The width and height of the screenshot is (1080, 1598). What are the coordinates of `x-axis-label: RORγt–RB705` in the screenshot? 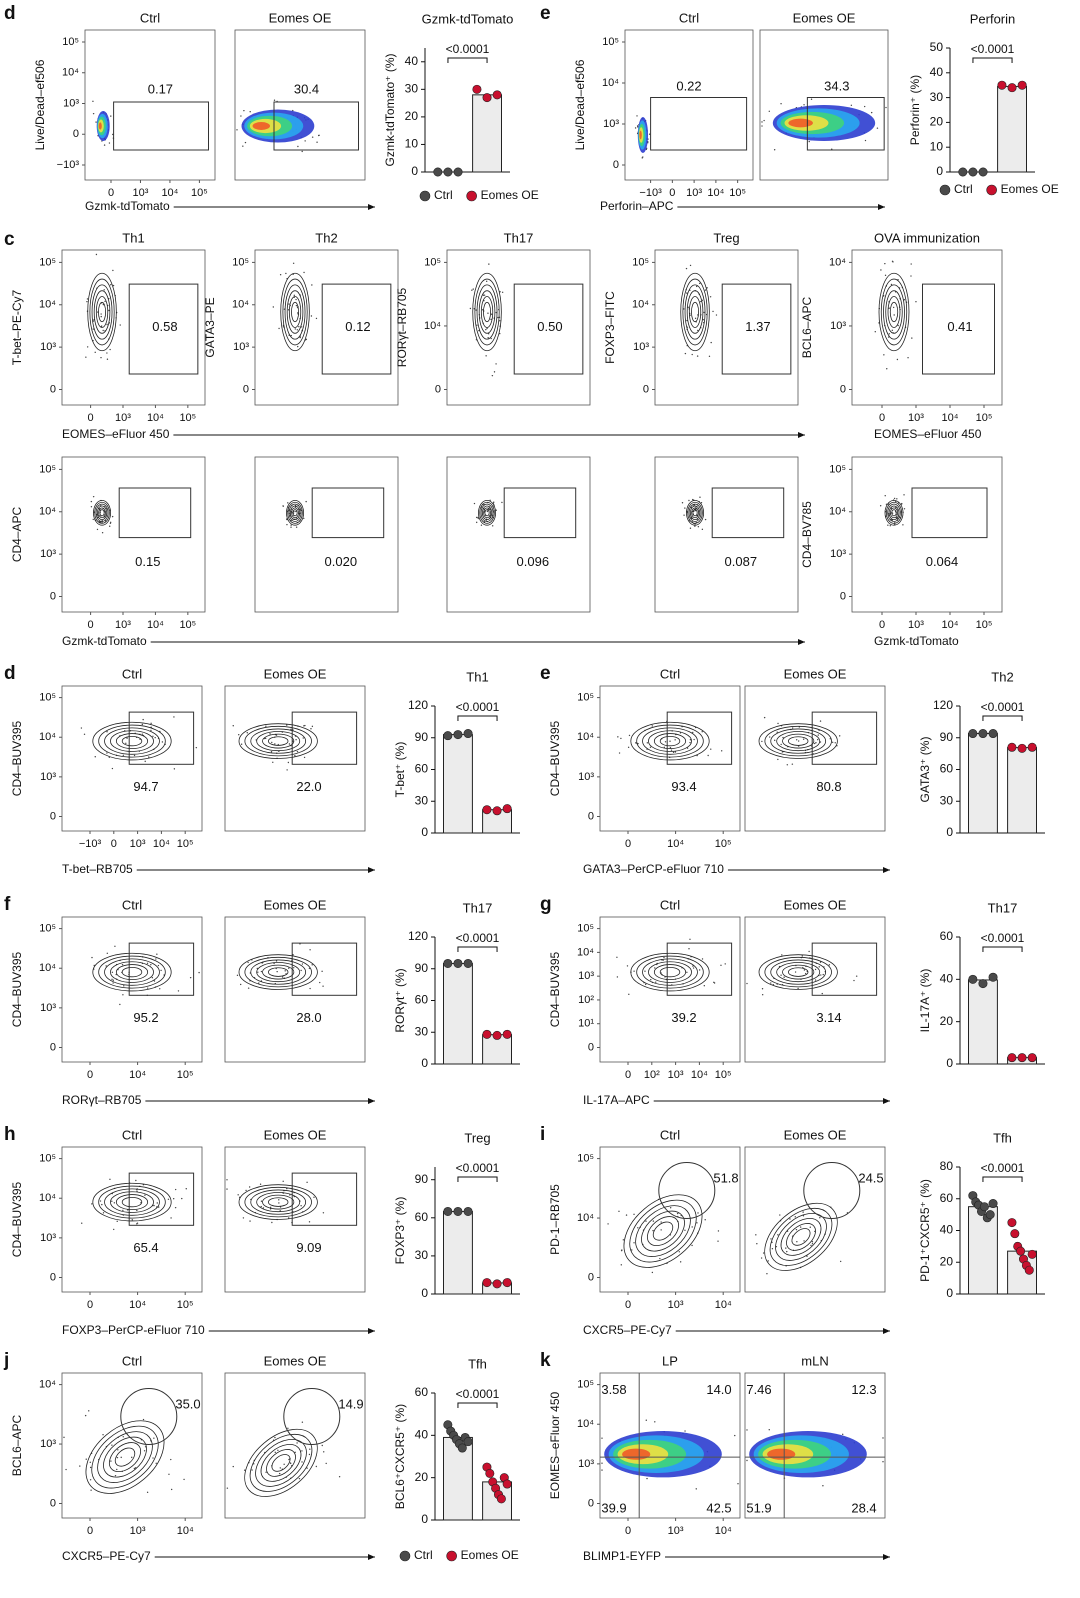 It's located at (102, 1100).